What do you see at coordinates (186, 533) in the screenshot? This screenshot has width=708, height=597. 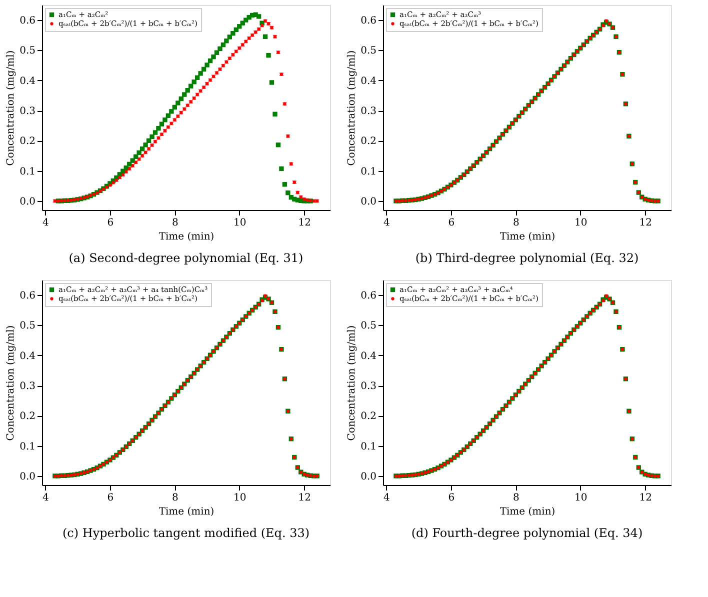 I see `text: (c) Hyperbolic tangent modified (Eq. 33)` at bounding box center [186, 533].